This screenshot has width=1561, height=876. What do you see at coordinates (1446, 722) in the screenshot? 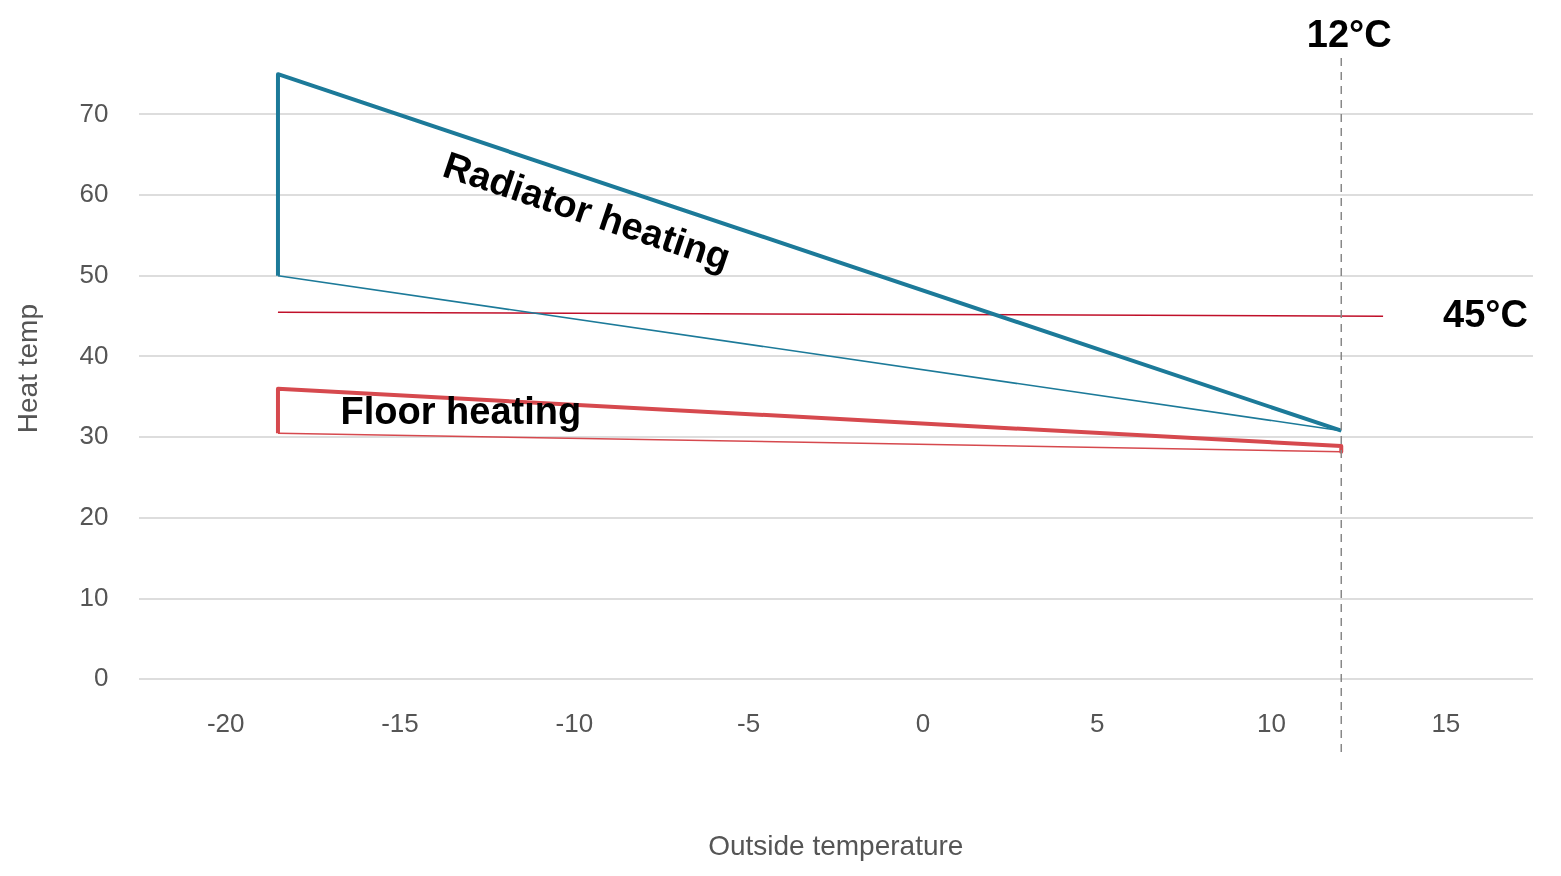
I see `x-tick-label: 15` at bounding box center [1446, 722].